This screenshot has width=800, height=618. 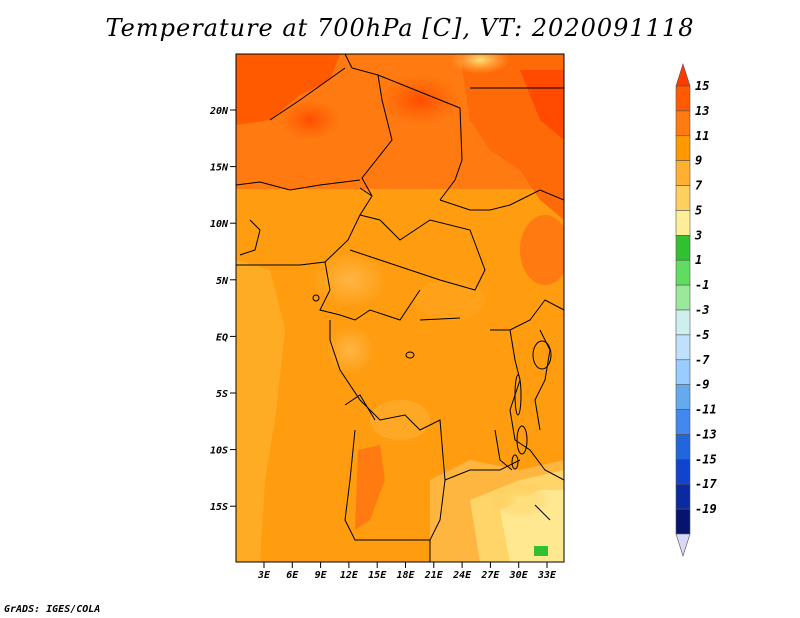 I want to click on colorbar-label: 13, so click(x=702, y=111).